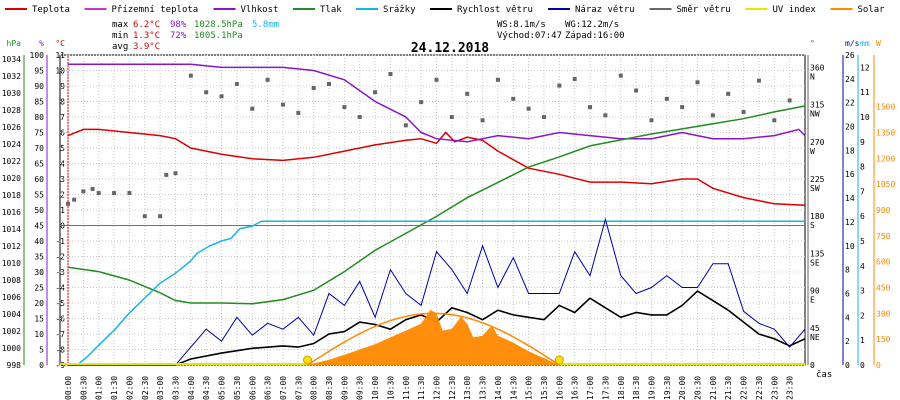  Describe the element at coordinates (850, 198) in the screenshot. I see `ms-tick-label: 14` at that location.